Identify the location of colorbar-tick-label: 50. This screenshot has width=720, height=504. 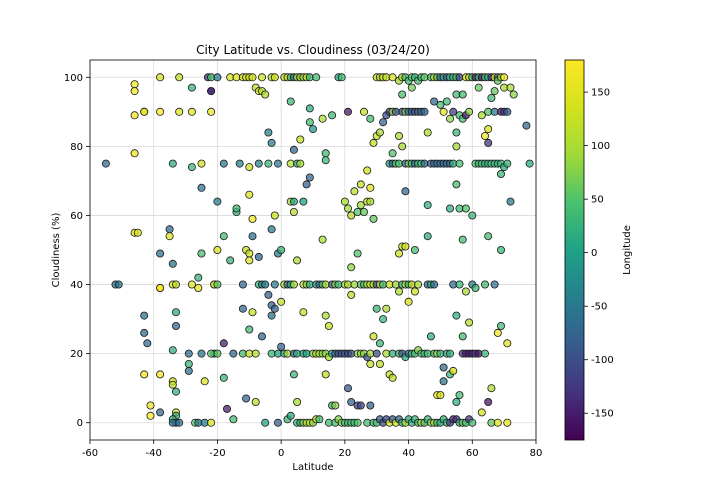
(597, 200).